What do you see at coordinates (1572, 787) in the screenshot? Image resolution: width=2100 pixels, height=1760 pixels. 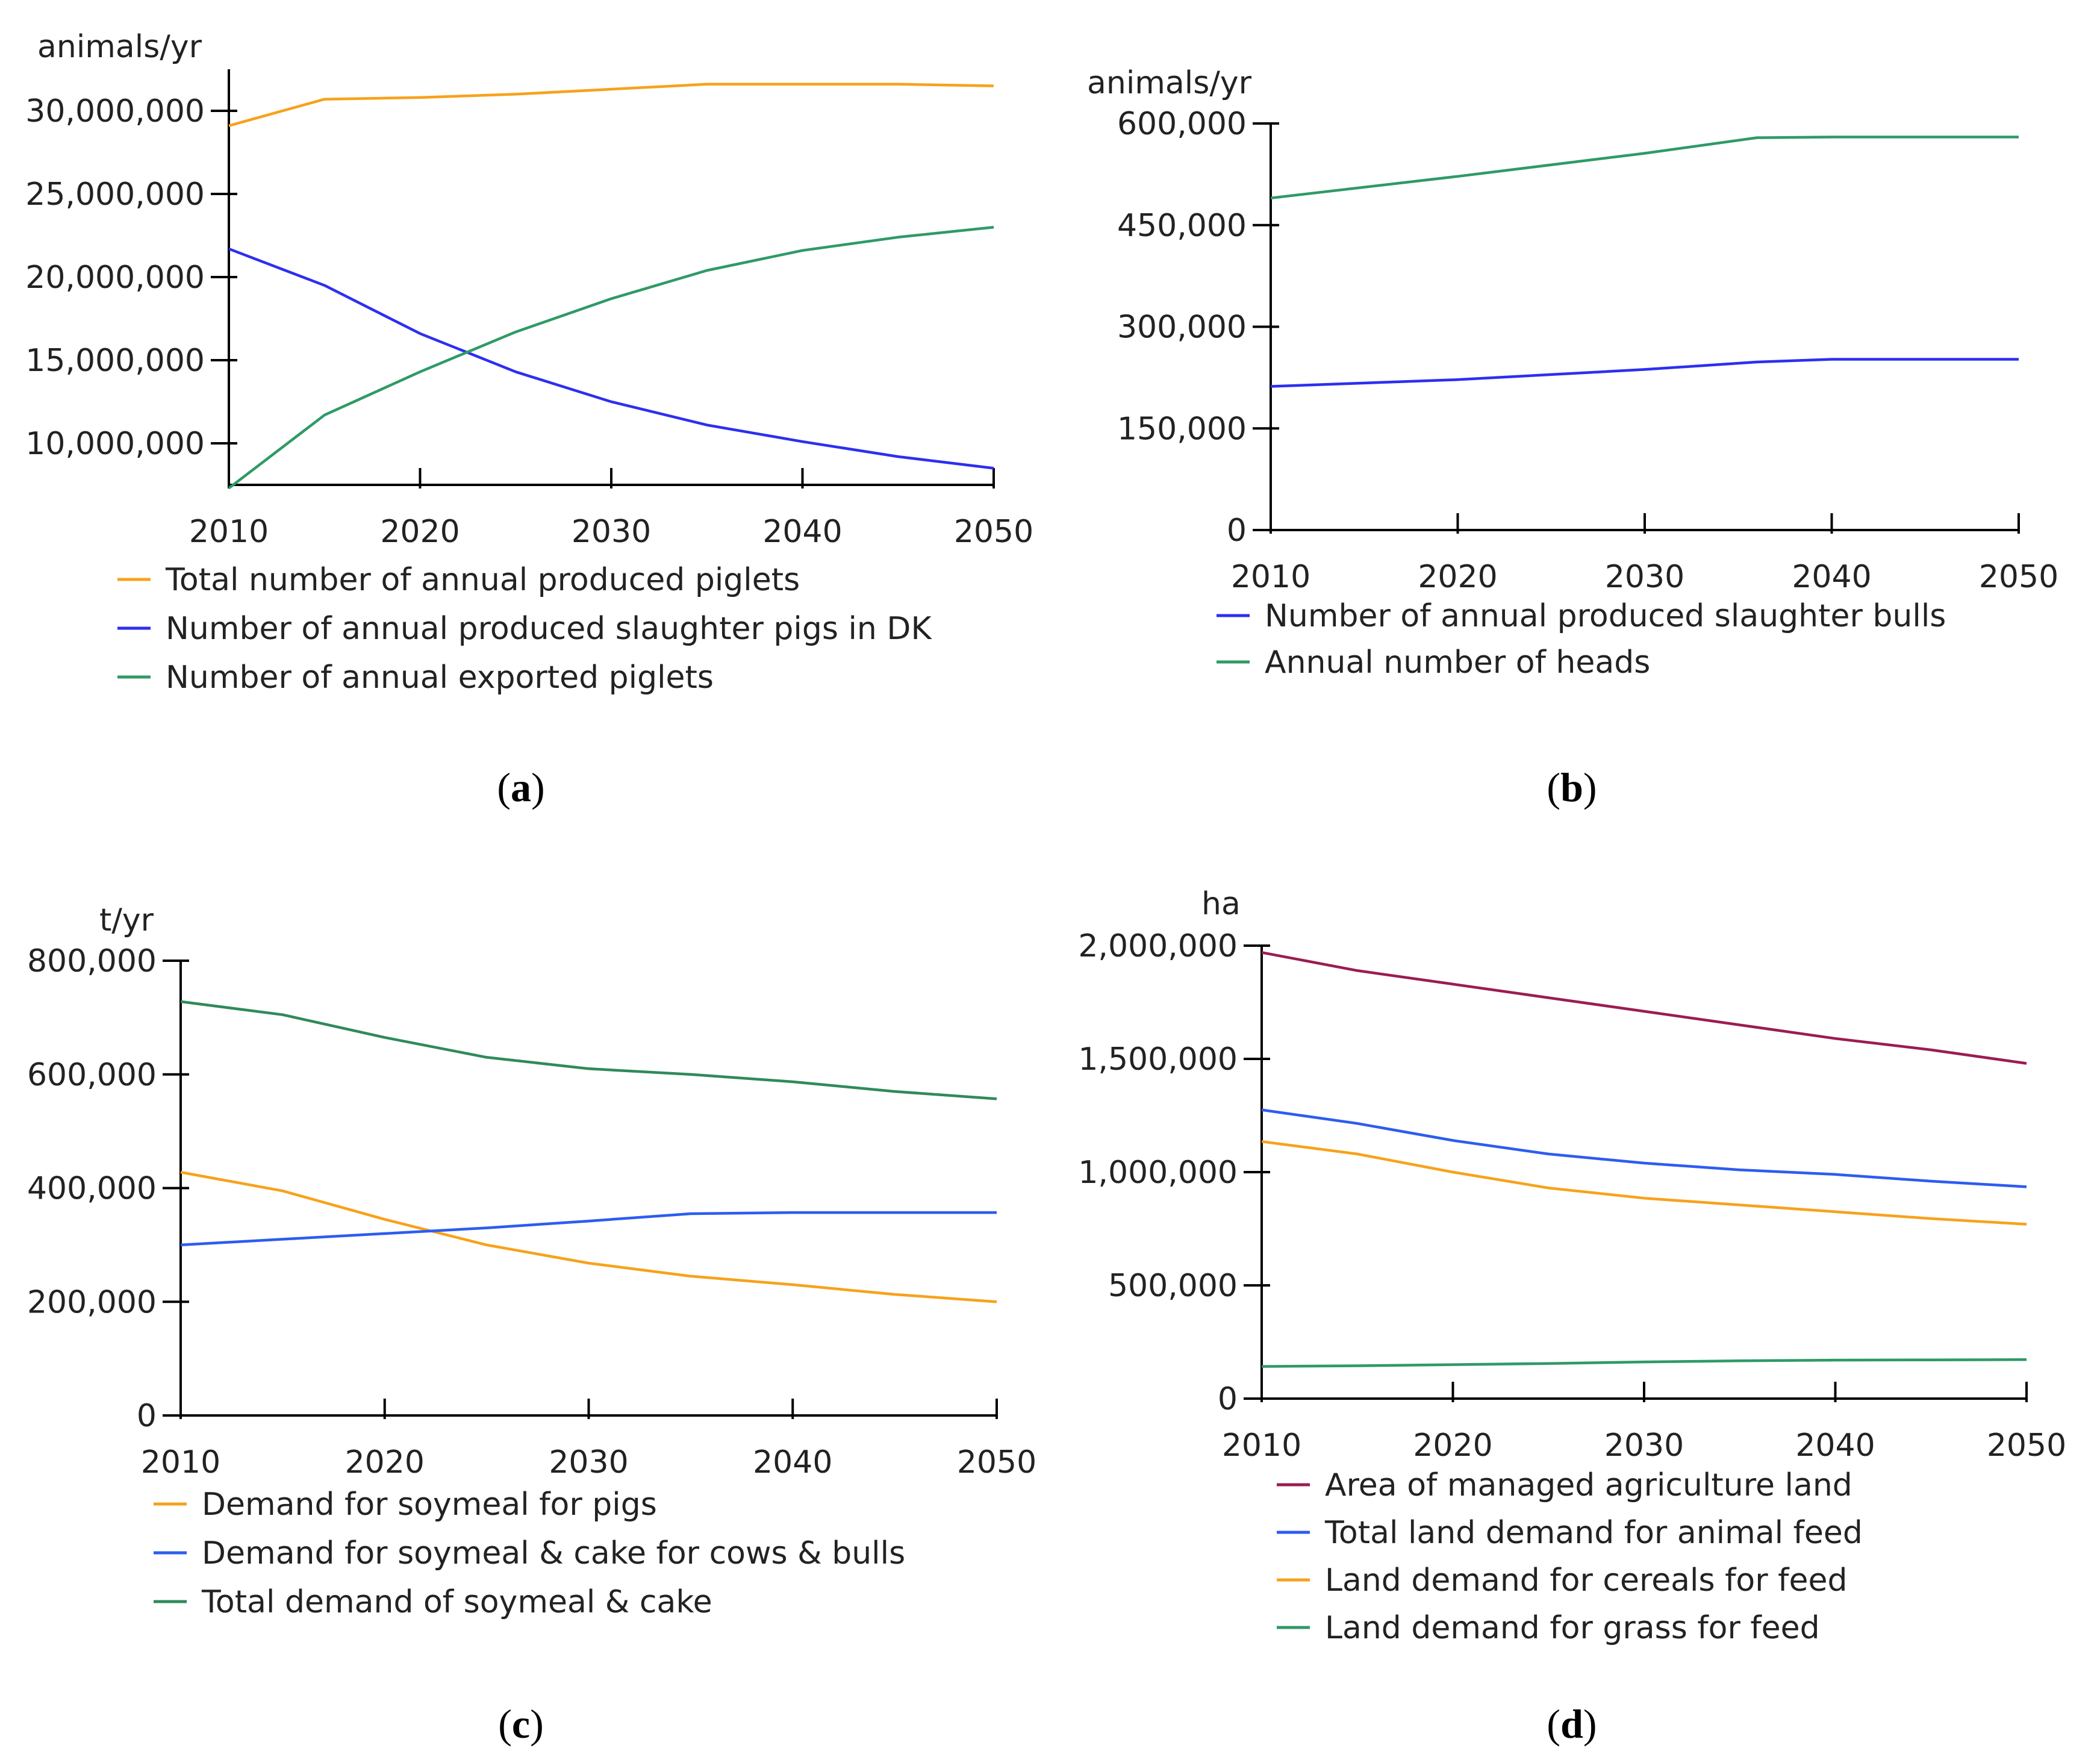 I see `panel-label: (b)` at bounding box center [1572, 787].